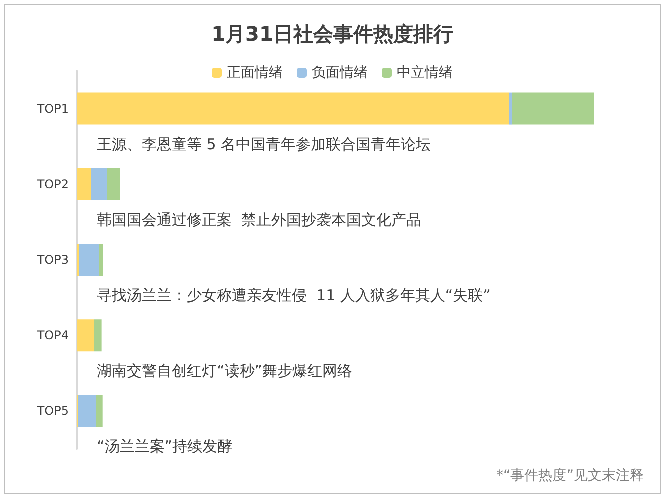 The height and width of the screenshot is (500, 667). I want to click on y-tick-label: TOP5, so click(52, 411).